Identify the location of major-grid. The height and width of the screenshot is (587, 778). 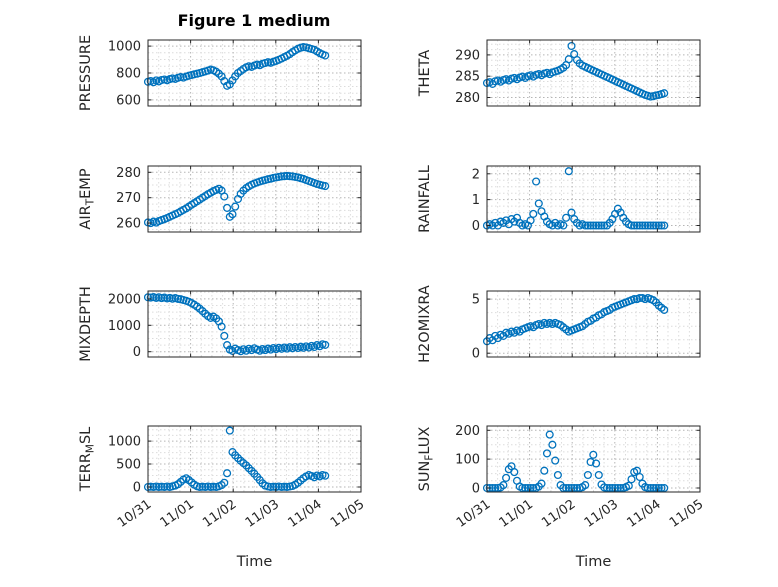
(254, 199).